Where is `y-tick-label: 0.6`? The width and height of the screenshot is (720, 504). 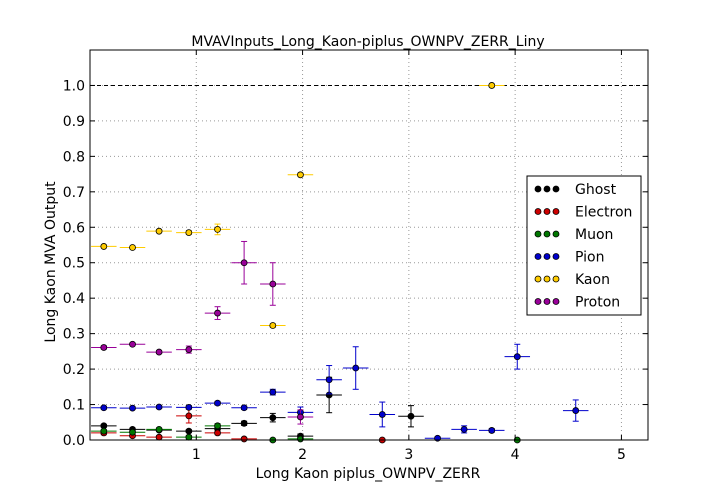 y-tick-label: 0.6 is located at coordinates (74, 228).